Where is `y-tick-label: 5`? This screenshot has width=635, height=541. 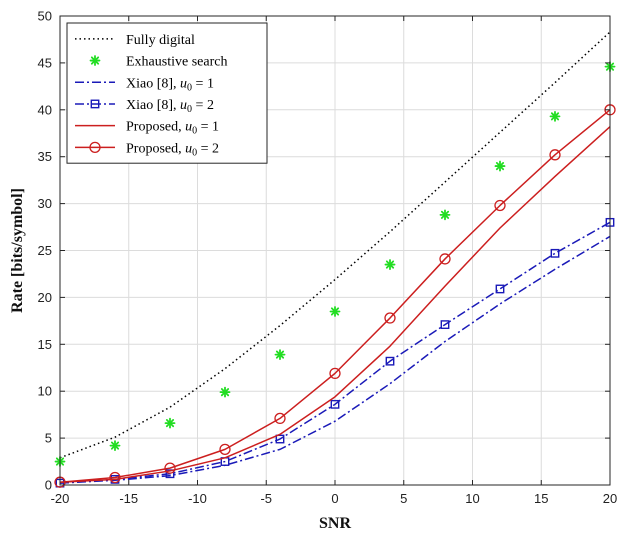
y-tick-label: 5 is located at coordinates (48, 438).